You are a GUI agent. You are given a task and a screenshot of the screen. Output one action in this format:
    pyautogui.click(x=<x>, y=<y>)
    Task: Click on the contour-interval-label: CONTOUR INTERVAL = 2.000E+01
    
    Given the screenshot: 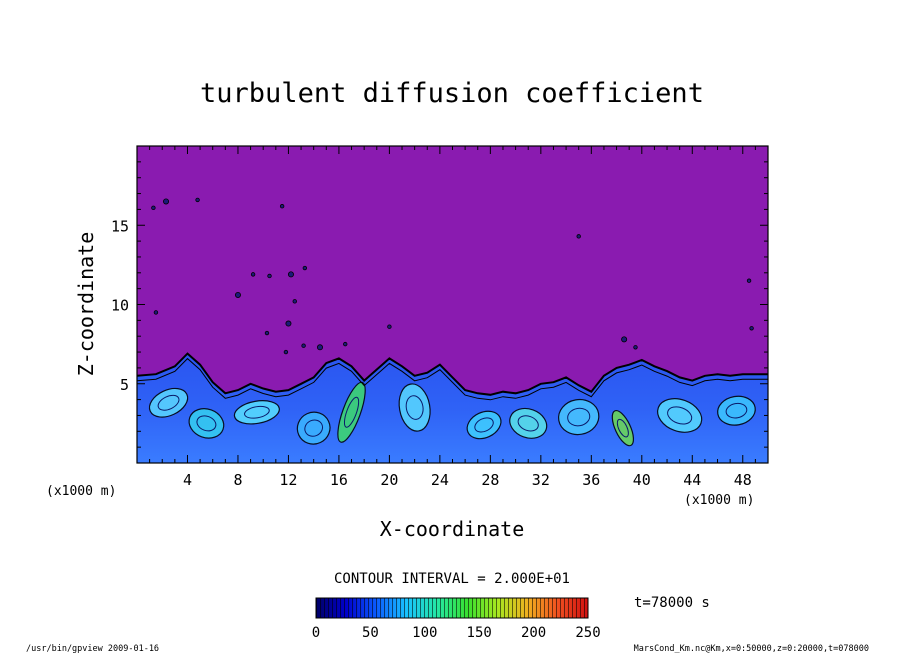 What is the action you would take?
    pyautogui.click(x=452, y=579)
    